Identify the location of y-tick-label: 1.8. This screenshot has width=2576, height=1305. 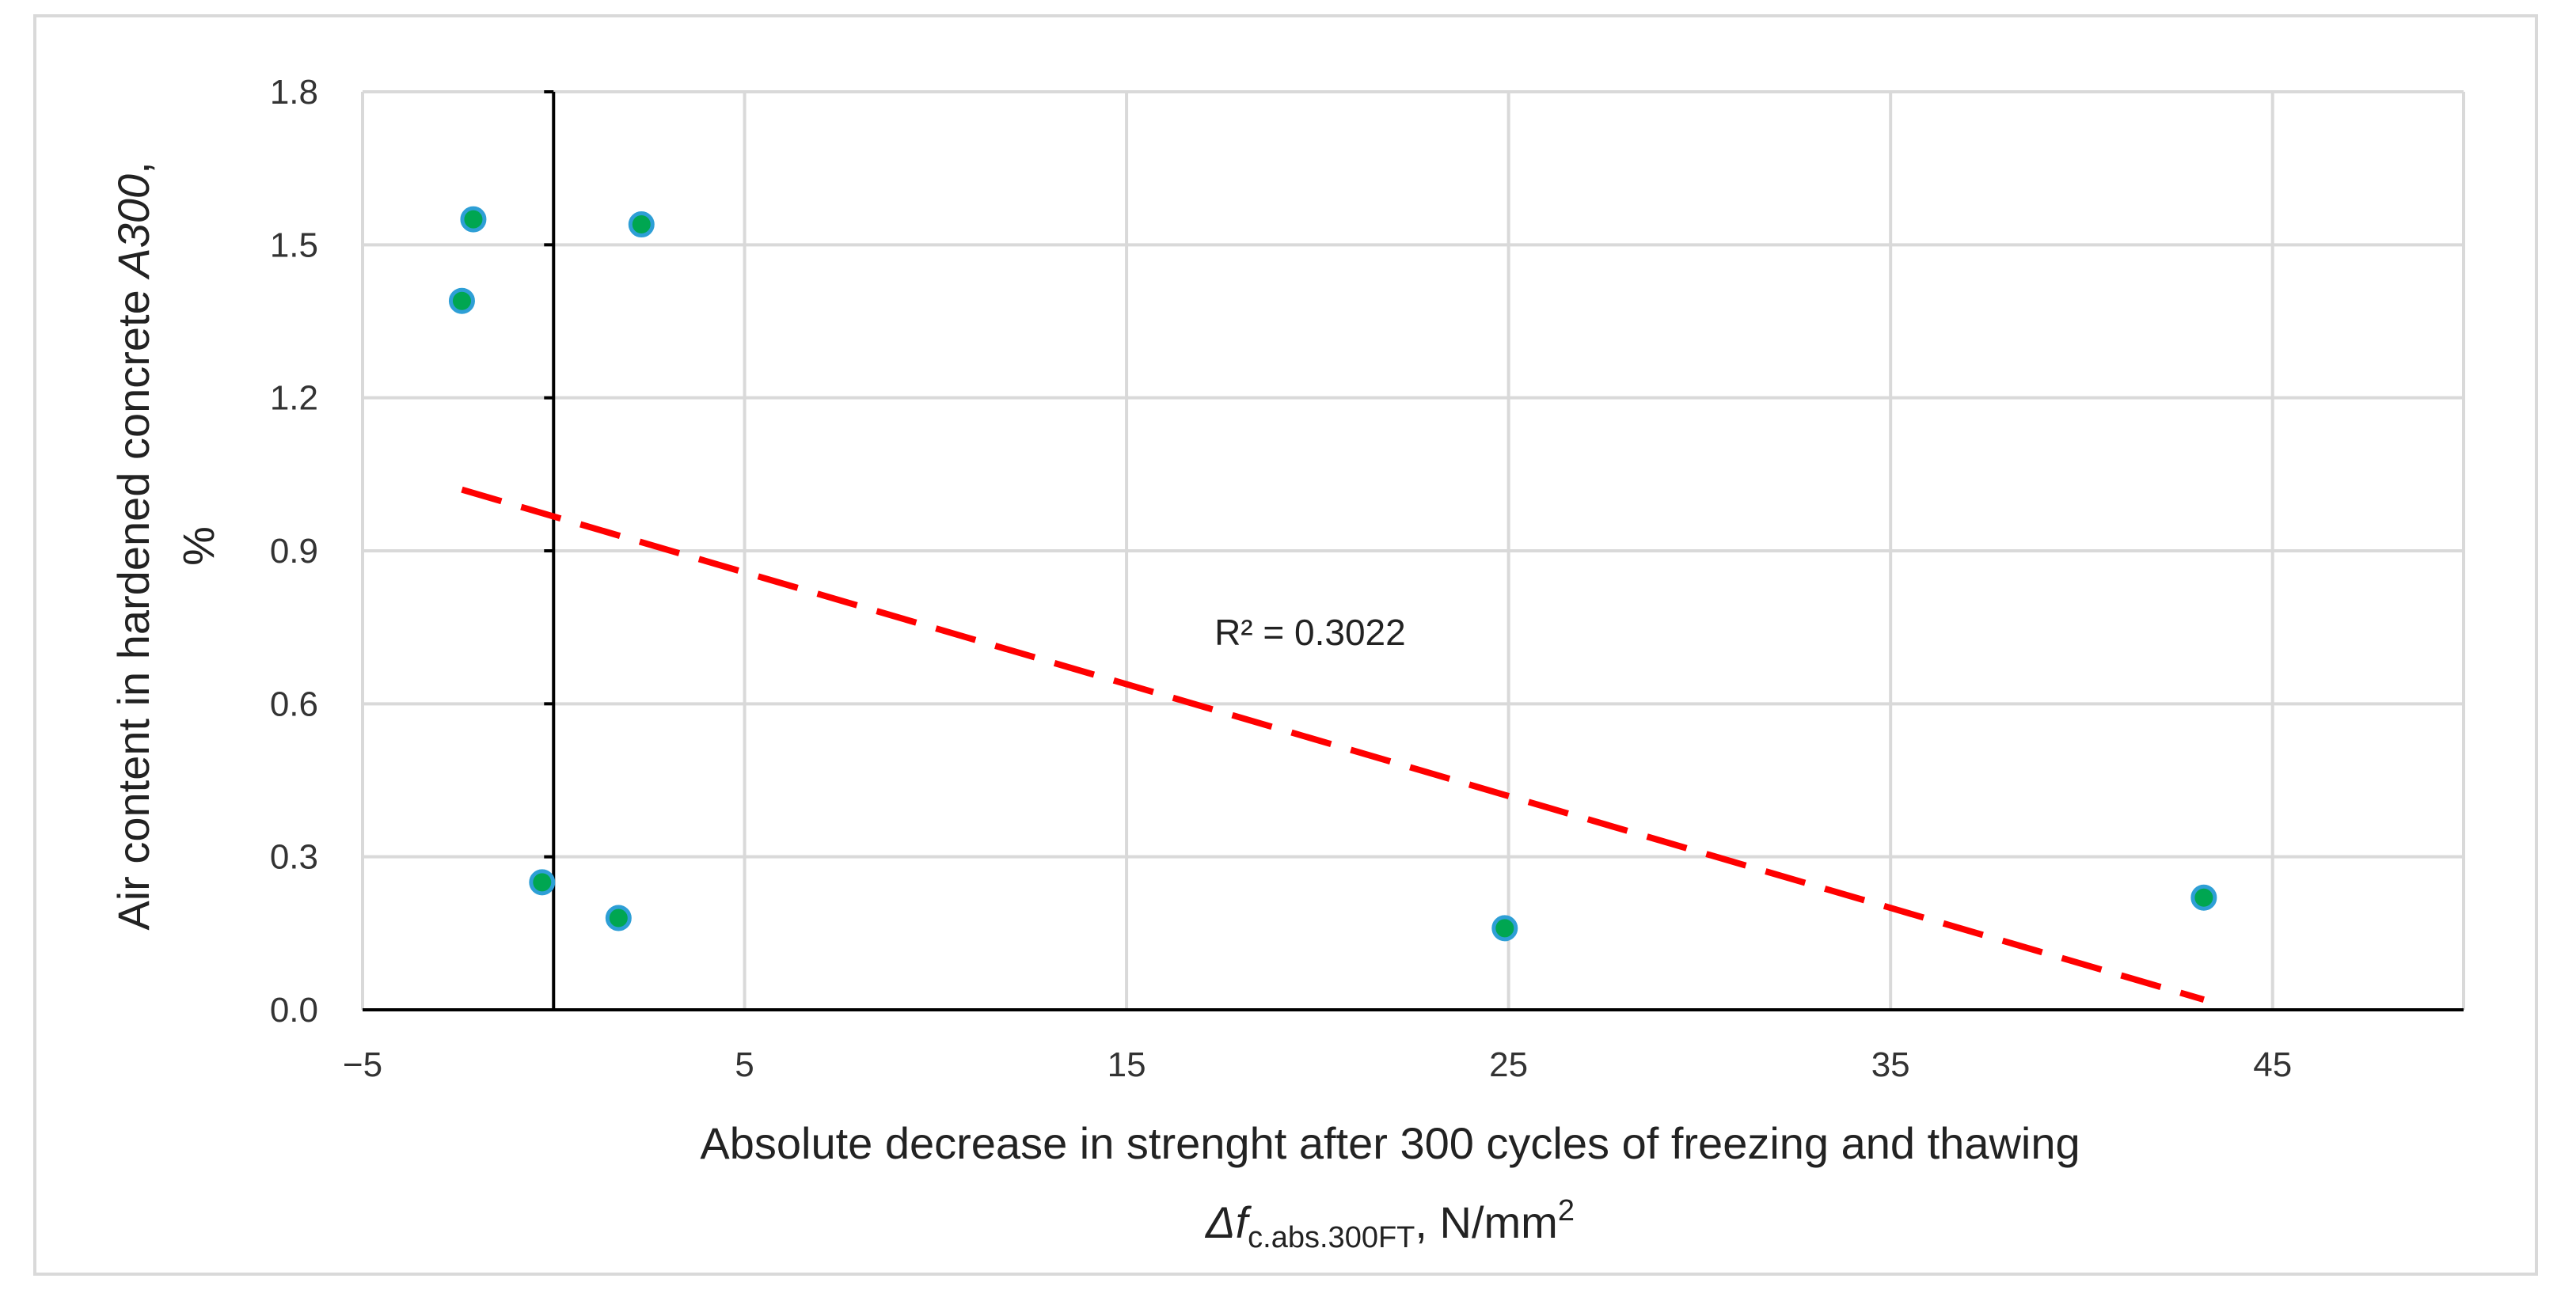
(294, 92).